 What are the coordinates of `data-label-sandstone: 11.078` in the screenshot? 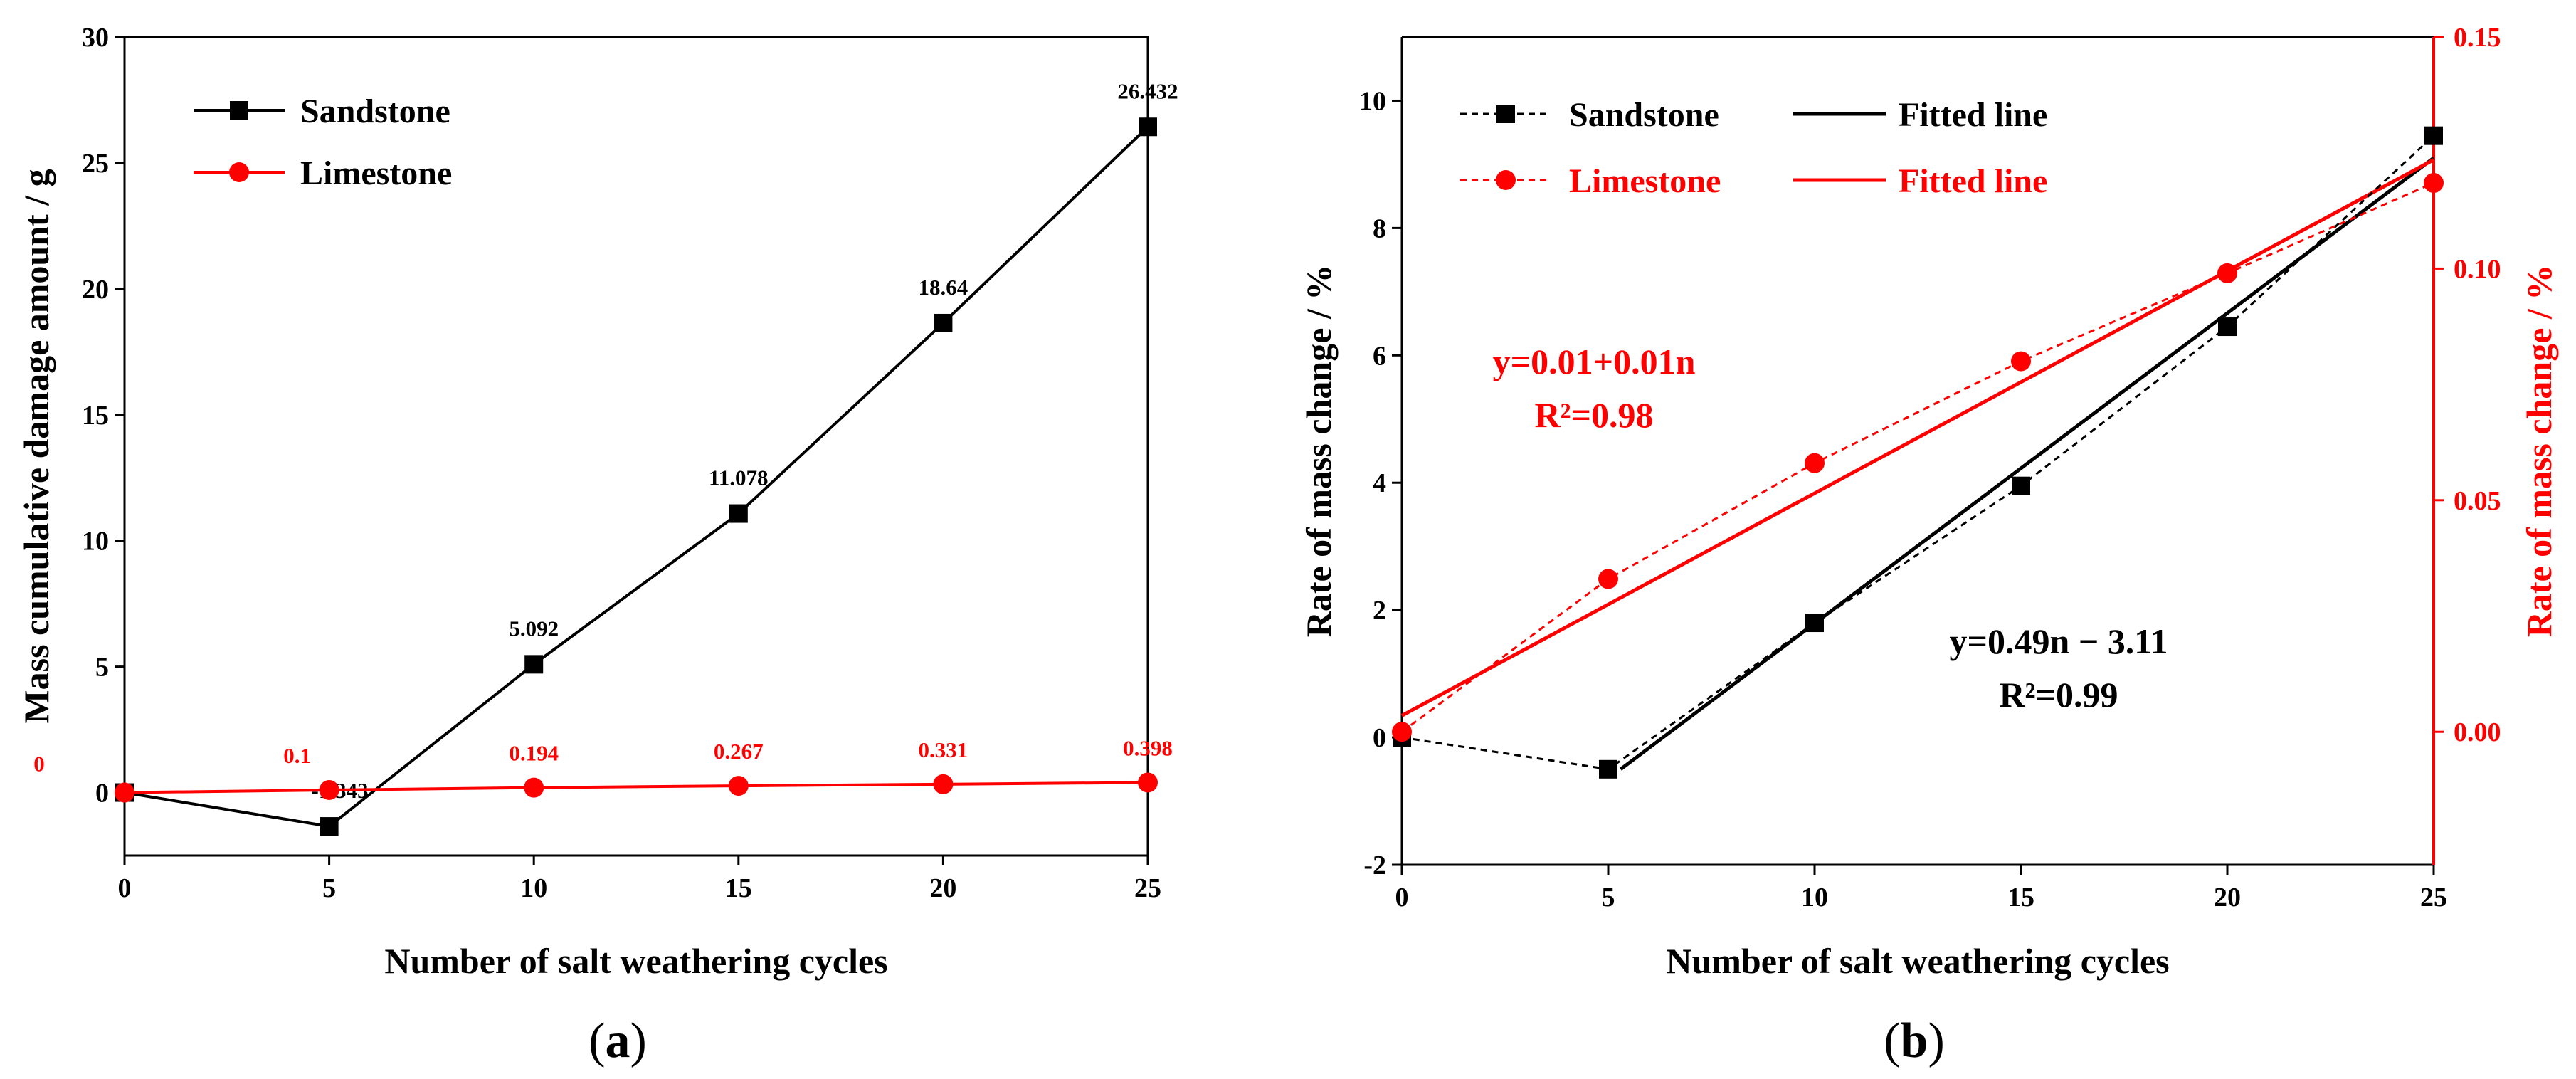 It's located at (739, 477).